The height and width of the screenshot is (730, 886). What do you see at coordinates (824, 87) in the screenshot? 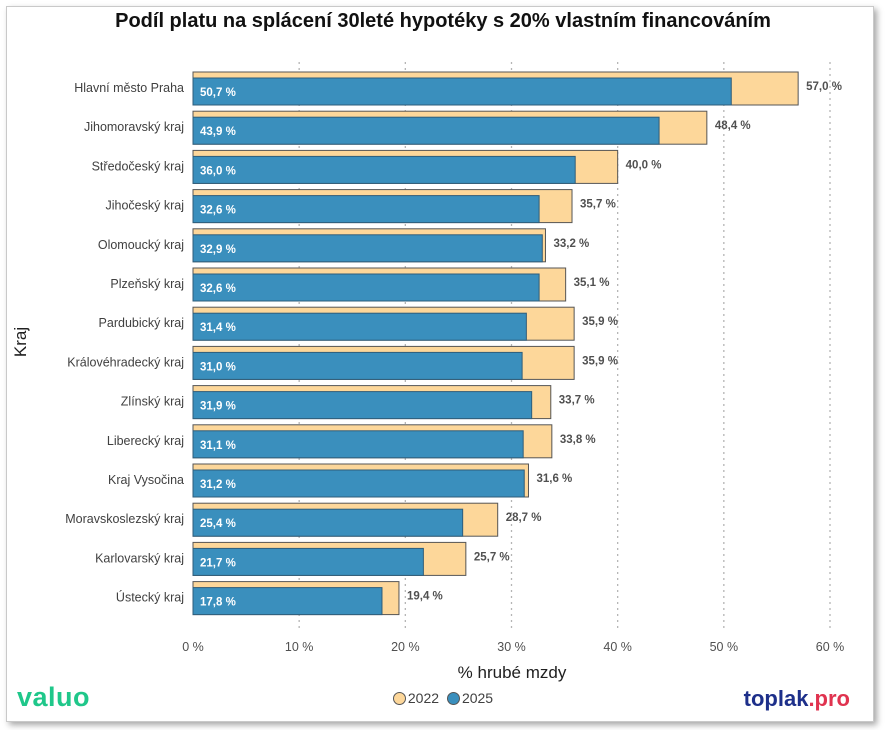
I see `data-label-2022: 57,0 %` at bounding box center [824, 87].